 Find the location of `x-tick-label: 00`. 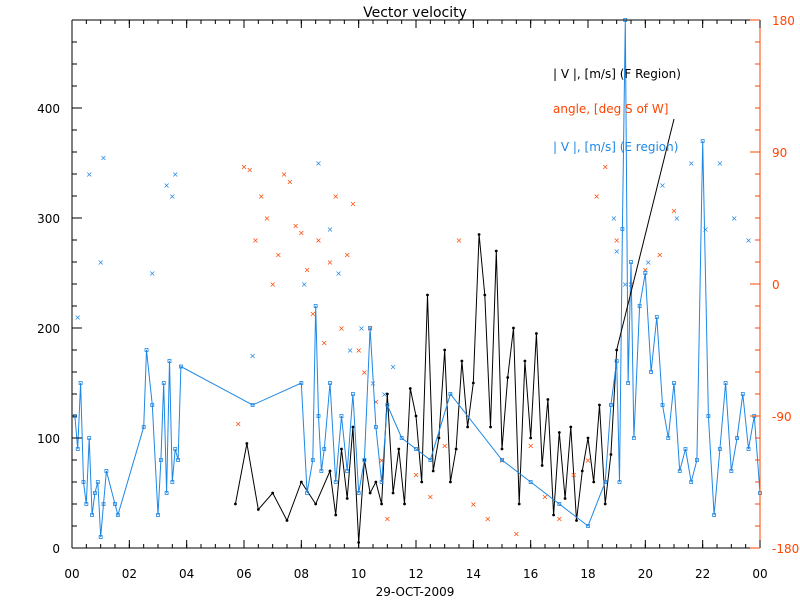

x-tick-label: 00 is located at coordinates (759, 574).